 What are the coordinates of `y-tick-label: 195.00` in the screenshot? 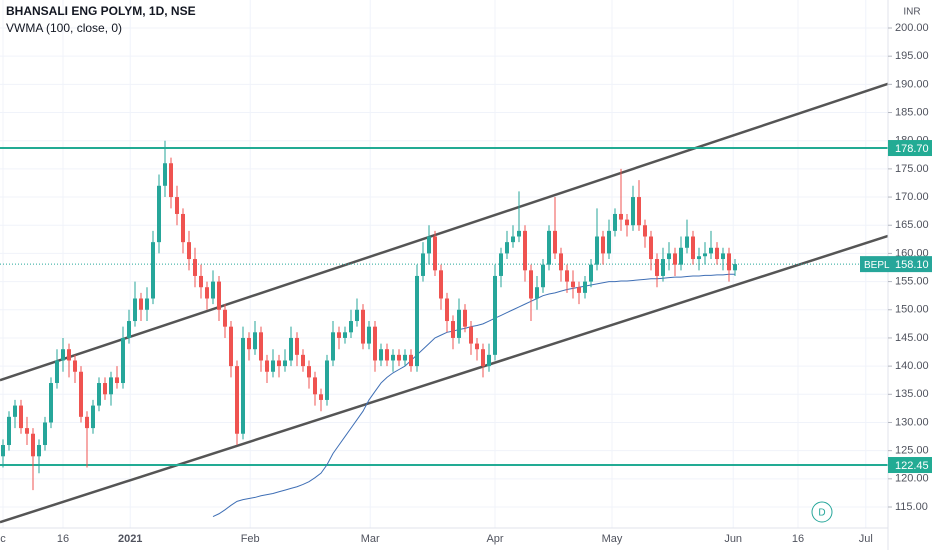 It's located at (912, 56).